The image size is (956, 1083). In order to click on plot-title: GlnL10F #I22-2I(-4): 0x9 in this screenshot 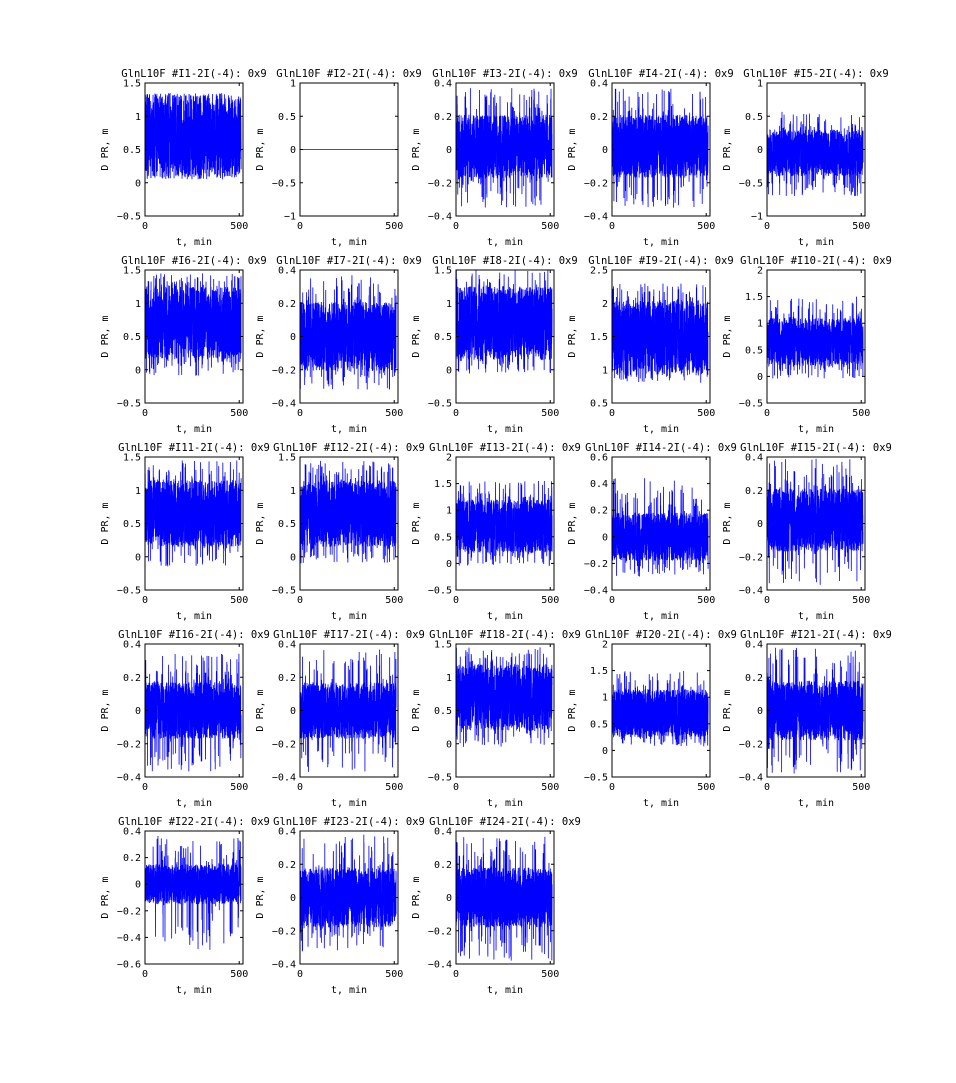, I will do `click(194, 822)`.